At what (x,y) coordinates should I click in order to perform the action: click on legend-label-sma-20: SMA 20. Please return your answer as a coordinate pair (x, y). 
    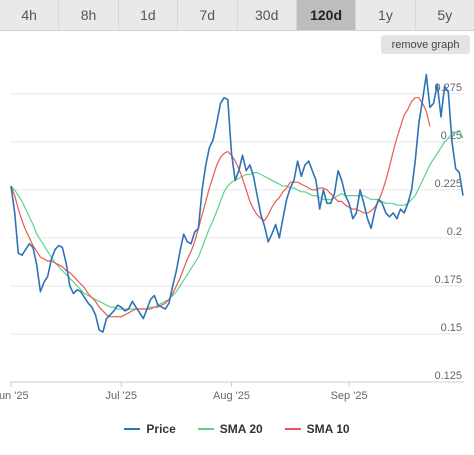
    Looking at the image, I should click on (241, 429).